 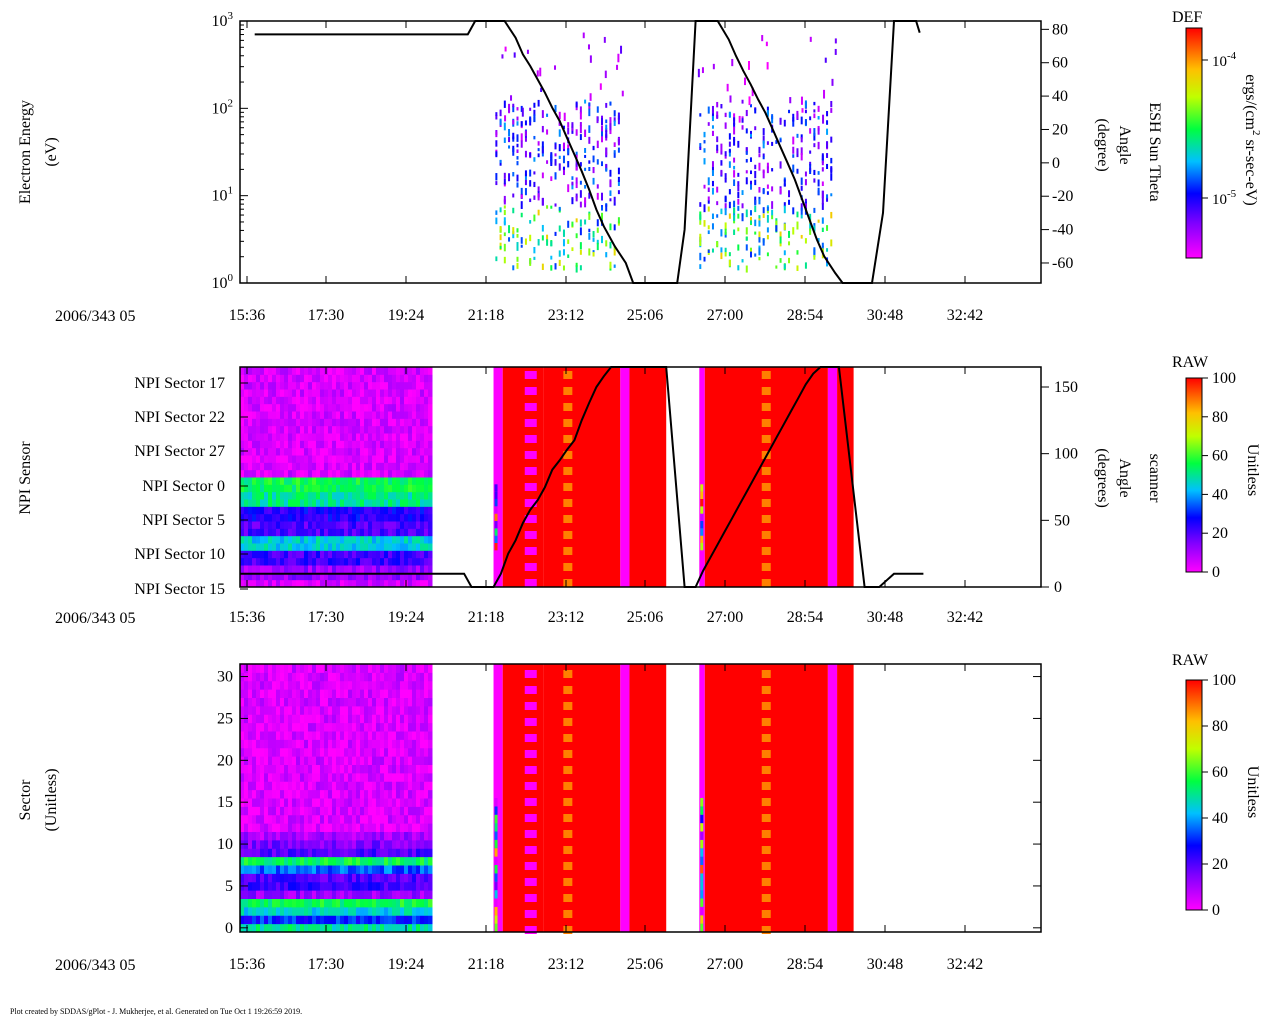 I want to click on energy-y-label: Electron Energy, so click(x=25, y=152).